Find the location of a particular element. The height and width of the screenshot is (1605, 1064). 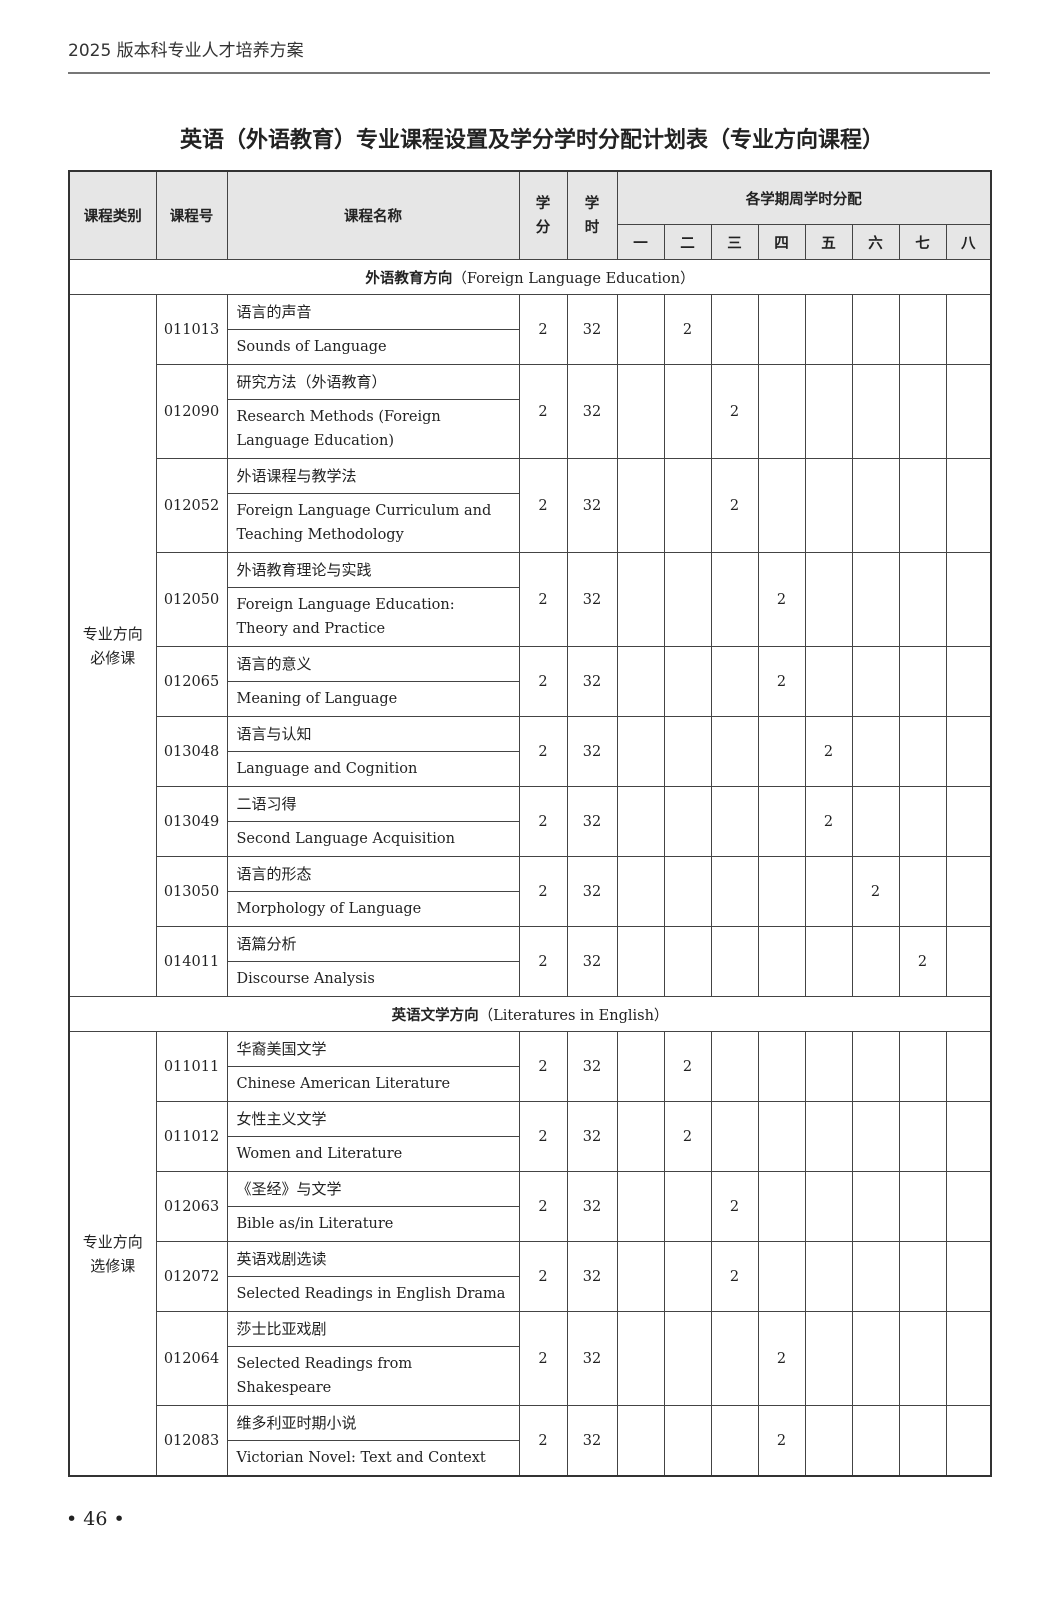

course-code: 013050 is located at coordinates (191, 891).